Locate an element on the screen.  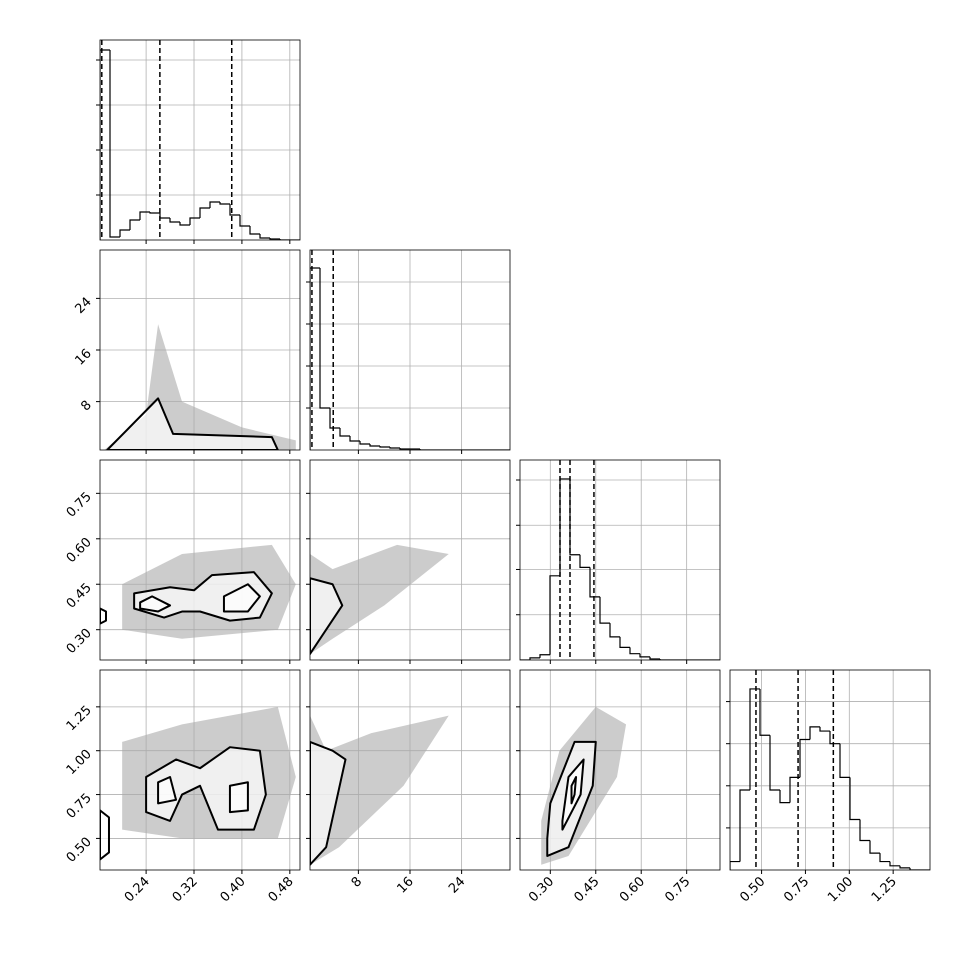
x-tick-label: 0.30 is located at coordinates (541, 889).